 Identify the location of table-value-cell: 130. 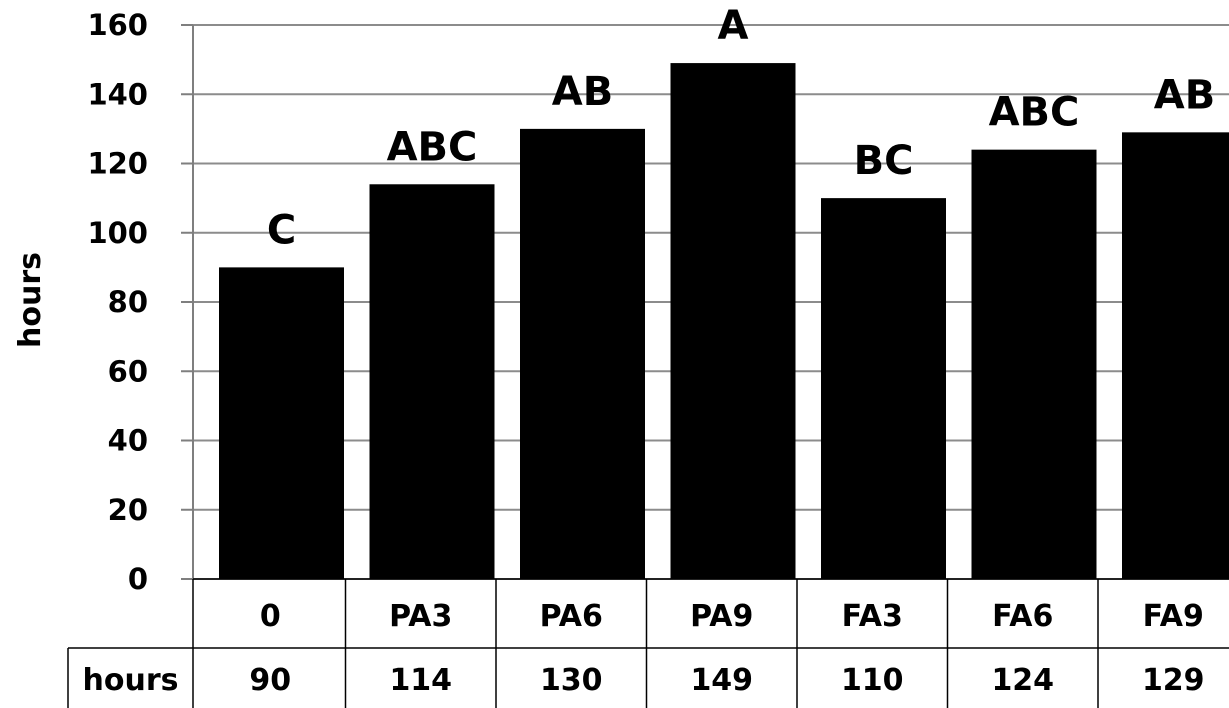
(571, 680).